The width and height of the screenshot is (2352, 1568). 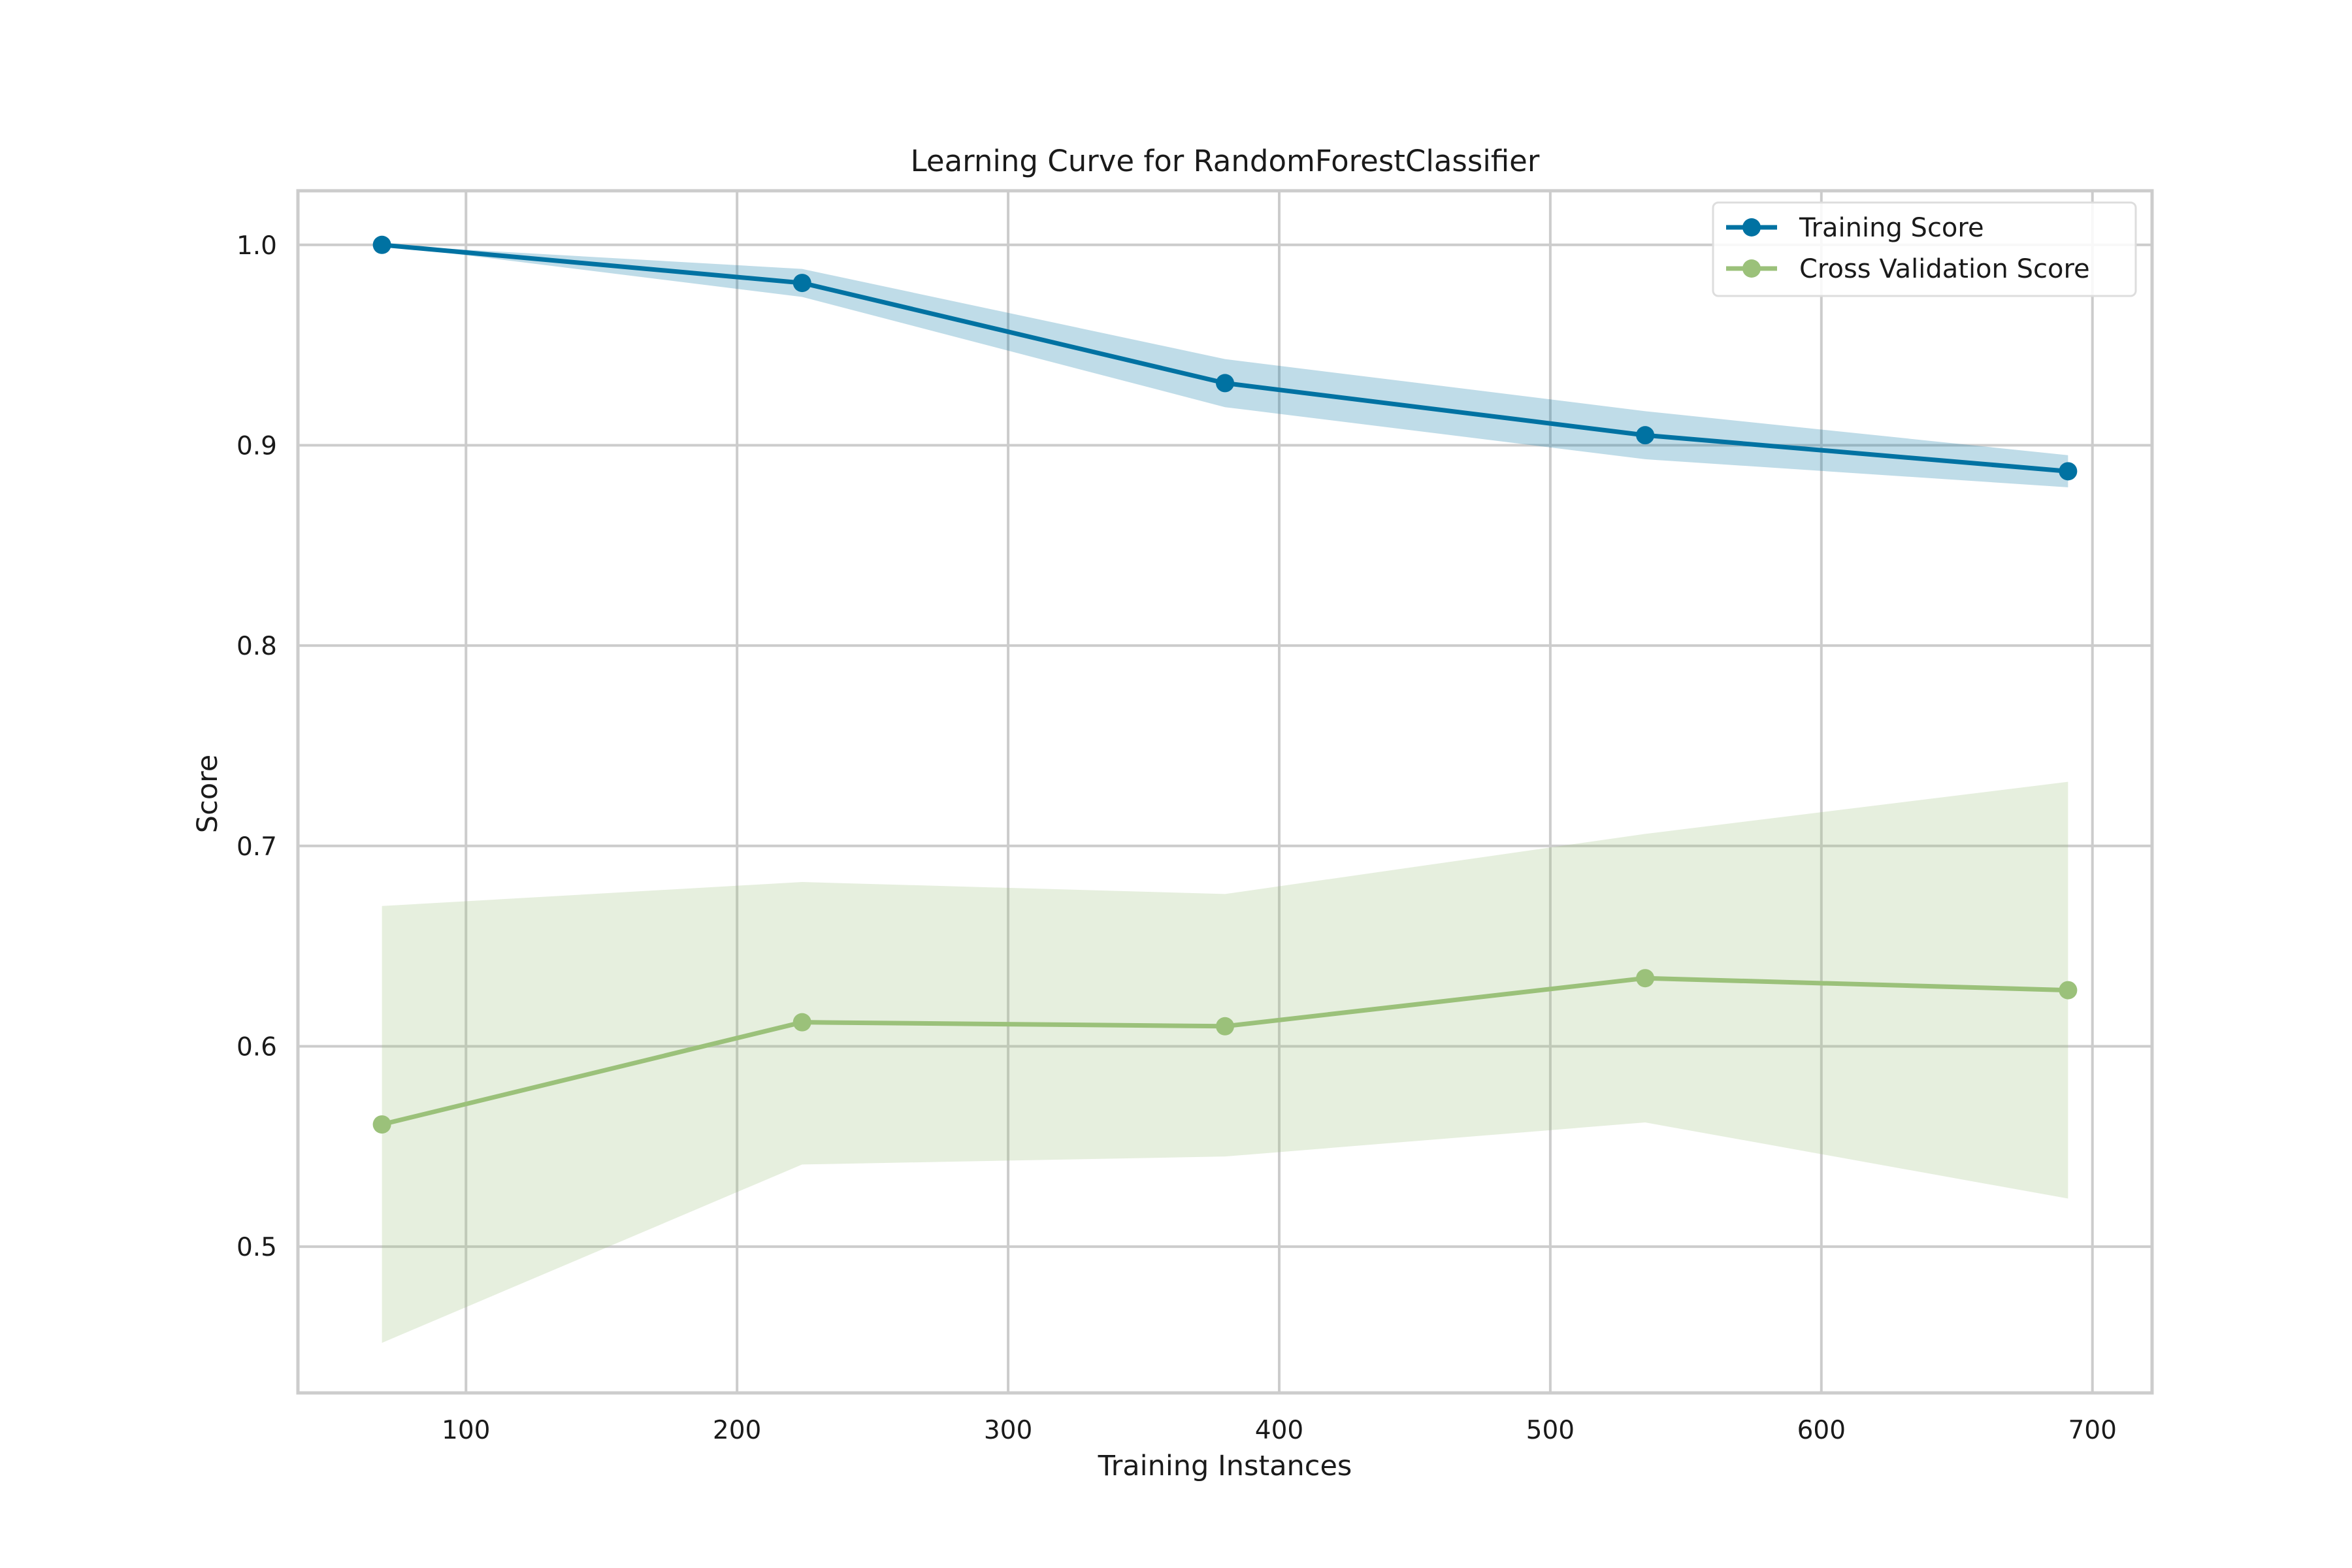 I want to click on legend-label-training-score: Training Score, so click(x=1891, y=228).